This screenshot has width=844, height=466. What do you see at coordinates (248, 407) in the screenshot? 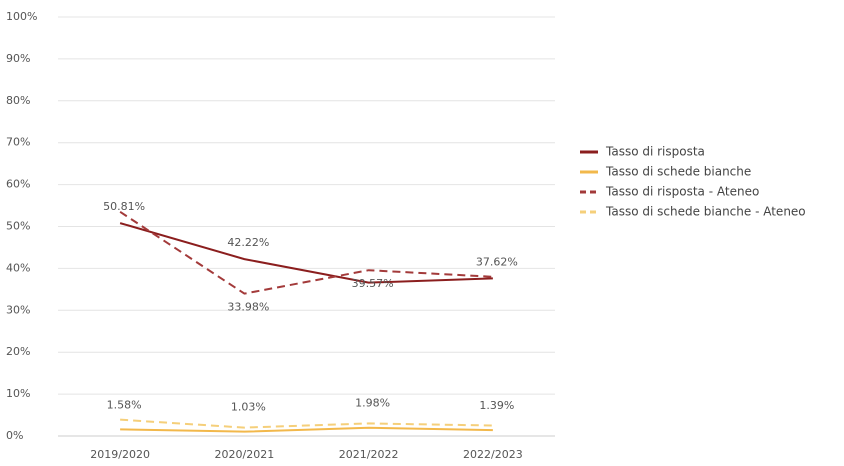
I see `data-label: 1.03%` at bounding box center [248, 407].